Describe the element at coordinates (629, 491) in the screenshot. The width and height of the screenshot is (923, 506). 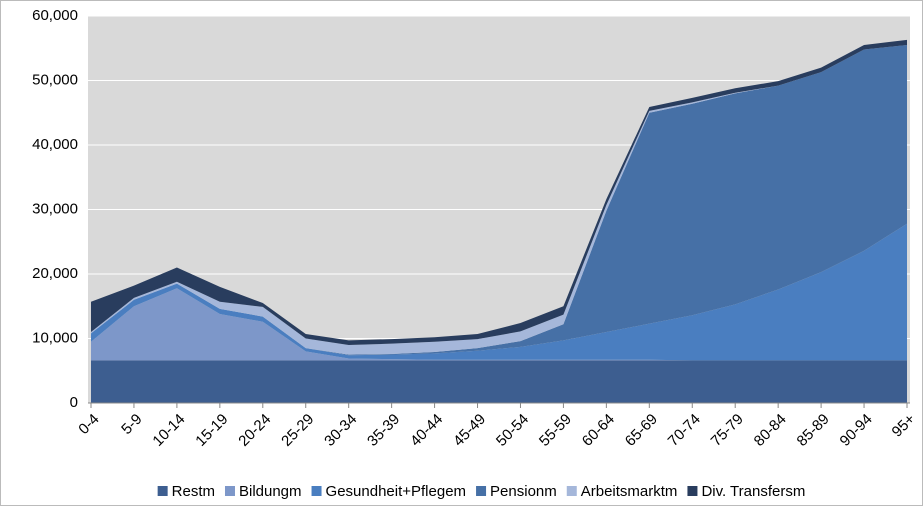
I see `legend-label: Arbeitsmarktm` at that location.